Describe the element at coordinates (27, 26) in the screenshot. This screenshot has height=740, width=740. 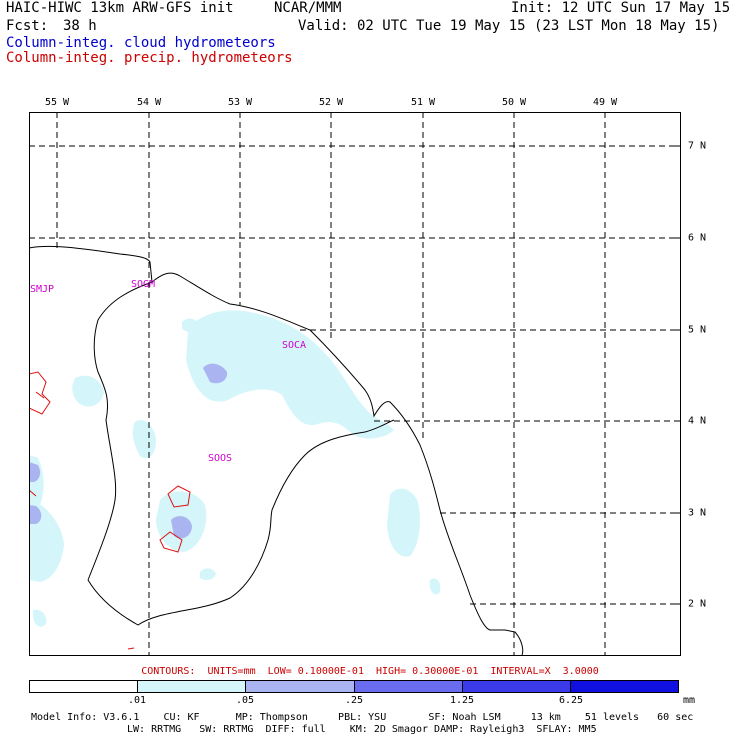
I see `forecast-label: Fcst:` at that location.